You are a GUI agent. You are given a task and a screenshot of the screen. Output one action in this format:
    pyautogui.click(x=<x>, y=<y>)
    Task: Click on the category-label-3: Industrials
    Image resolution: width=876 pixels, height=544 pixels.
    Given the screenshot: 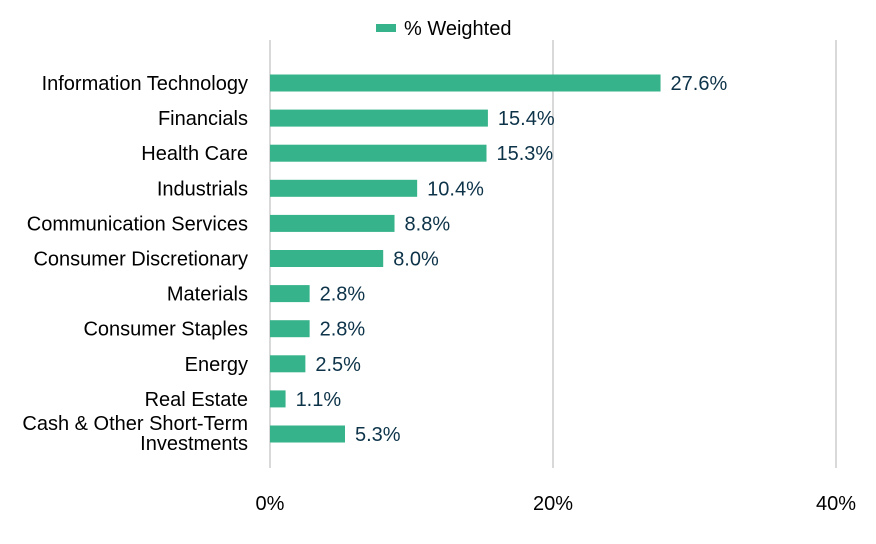 What is the action you would take?
    pyautogui.click(x=202, y=189)
    